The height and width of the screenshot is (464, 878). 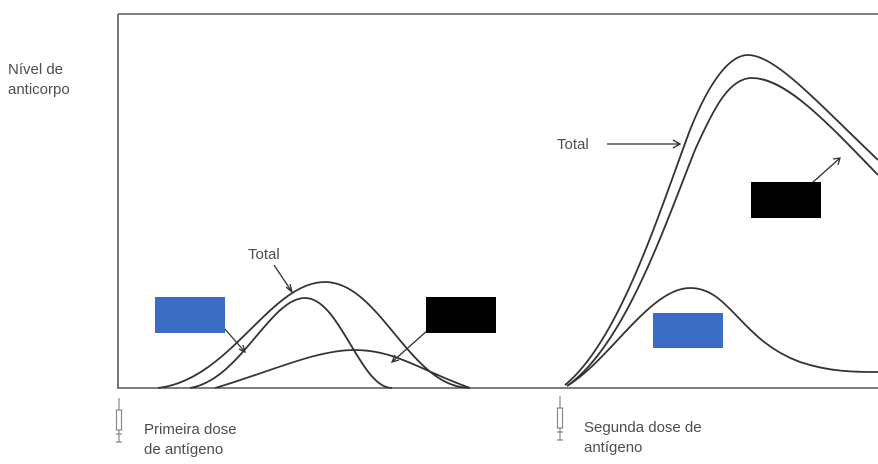 What do you see at coordinates (291, 343) in the screenshot?
I see `primary-igm-curve` at bounding box center [291, 343].